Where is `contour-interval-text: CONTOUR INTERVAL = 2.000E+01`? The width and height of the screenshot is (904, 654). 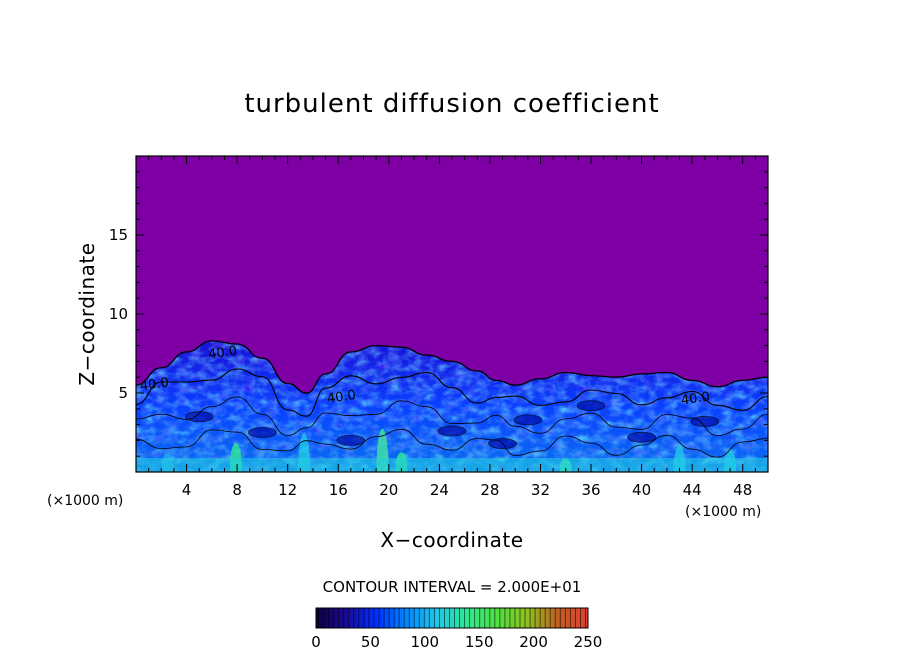
contour-interval-text: CONTOUR INTERVAL = 2.000E+01 is located at coordinates (452, 587).